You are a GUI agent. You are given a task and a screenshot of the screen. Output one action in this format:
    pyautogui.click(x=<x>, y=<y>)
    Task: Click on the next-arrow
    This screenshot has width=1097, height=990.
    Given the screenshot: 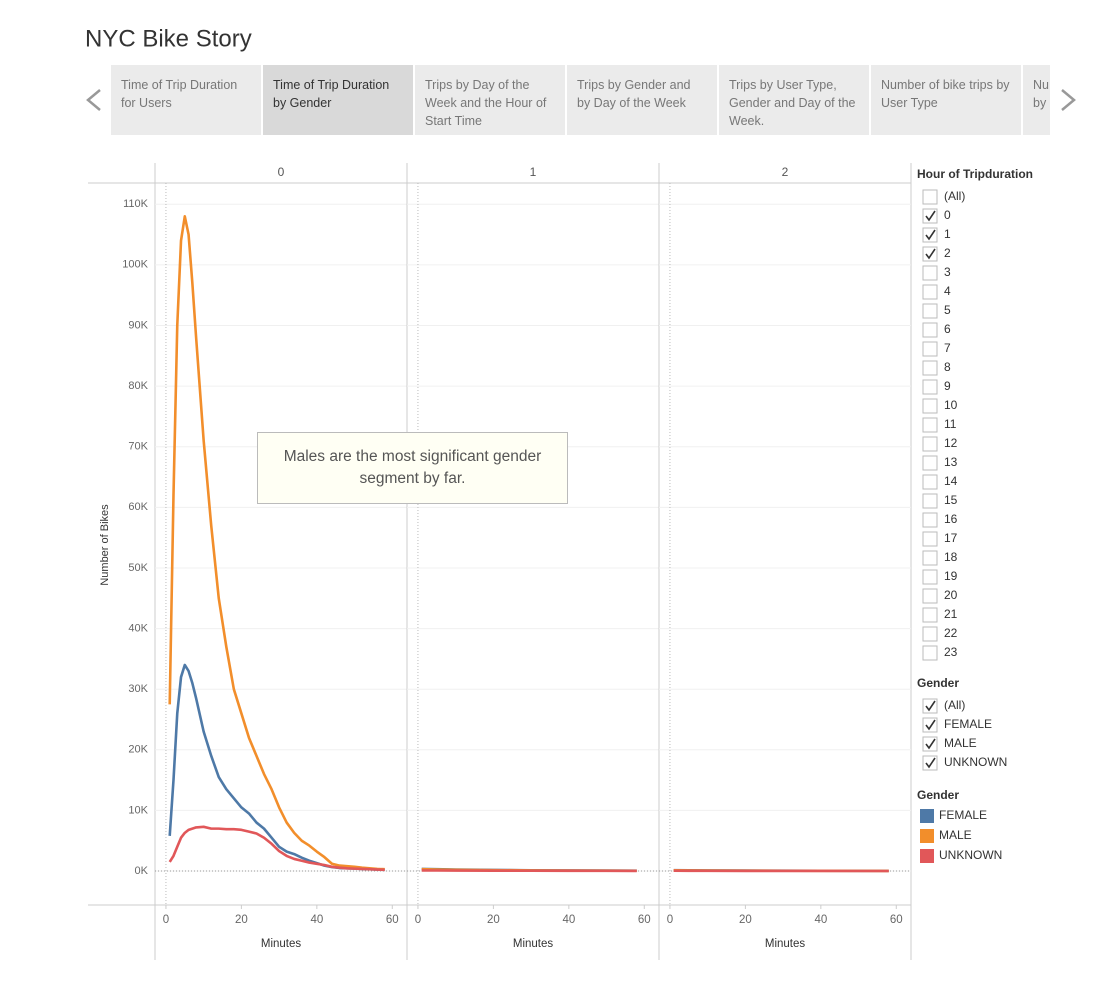 What is the action you would take?
    pyautogui.click(x=1068, y=100)
    